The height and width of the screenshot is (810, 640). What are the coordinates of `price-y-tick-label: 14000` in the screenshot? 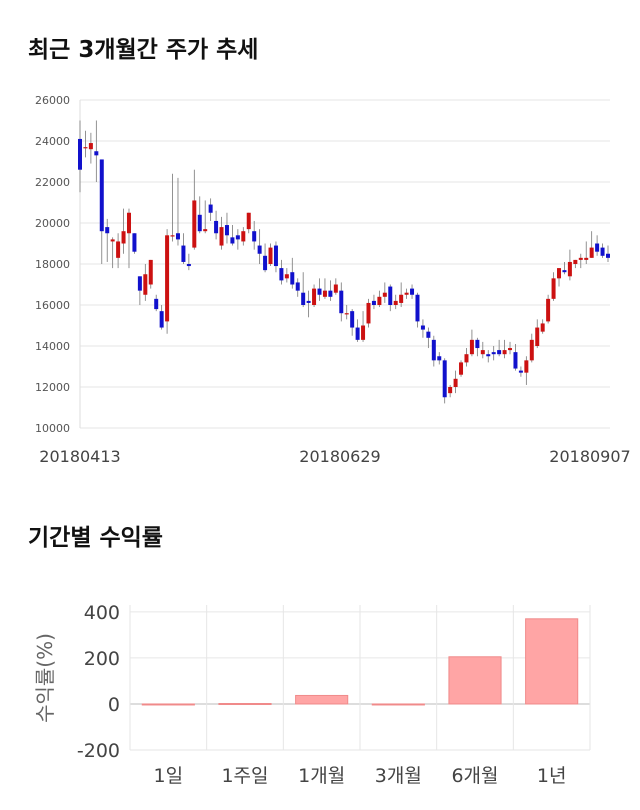 It's located at (52, 346).